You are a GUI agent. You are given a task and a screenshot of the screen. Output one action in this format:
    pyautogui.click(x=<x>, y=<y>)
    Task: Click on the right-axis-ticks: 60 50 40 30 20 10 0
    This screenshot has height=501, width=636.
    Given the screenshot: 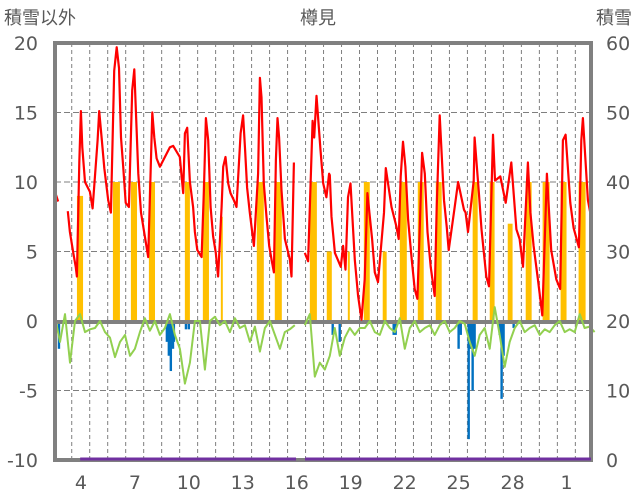 What is the action you would take?
    pyautogui.click(x=618, y=252)
    